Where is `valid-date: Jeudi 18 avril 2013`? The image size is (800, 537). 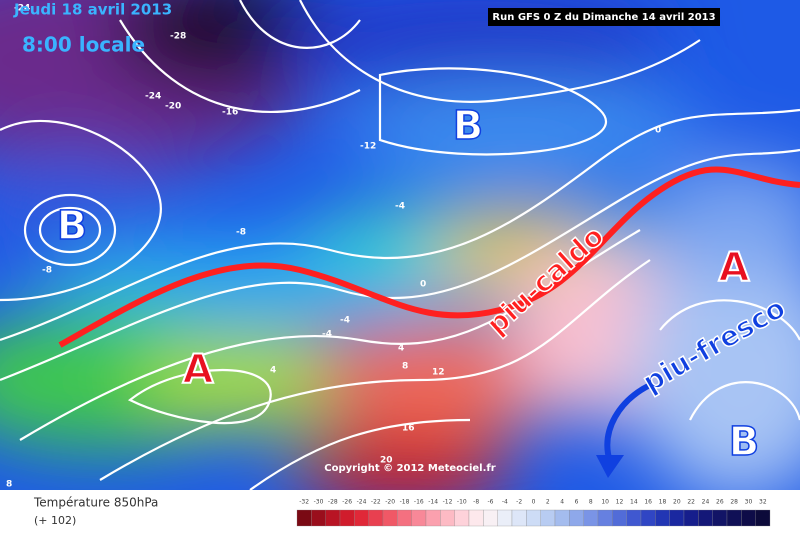
valid-date: Jeudi 18 avril 2013 is located at coordinates (92, 10).